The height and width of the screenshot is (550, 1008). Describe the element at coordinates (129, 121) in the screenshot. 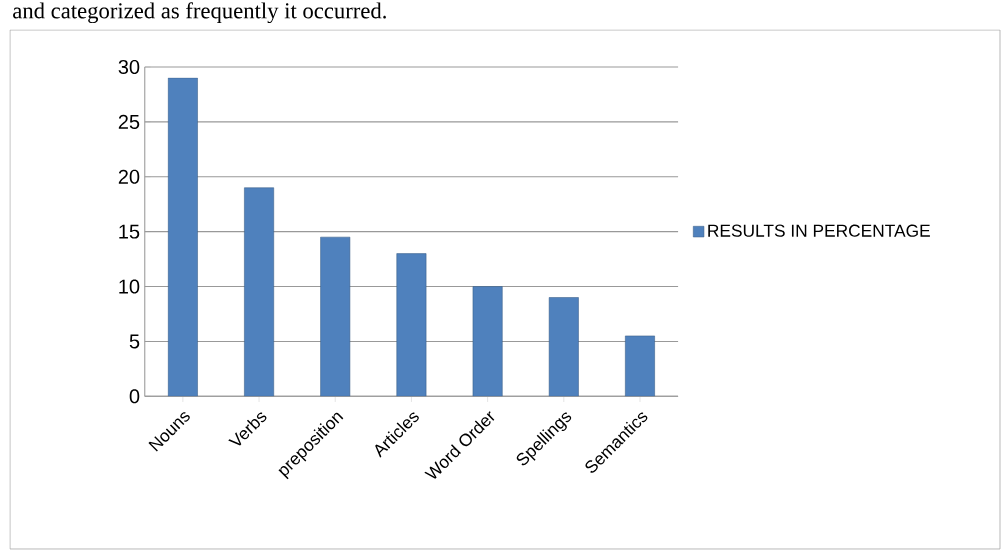

I see `y-tick-label: 25` at that location.